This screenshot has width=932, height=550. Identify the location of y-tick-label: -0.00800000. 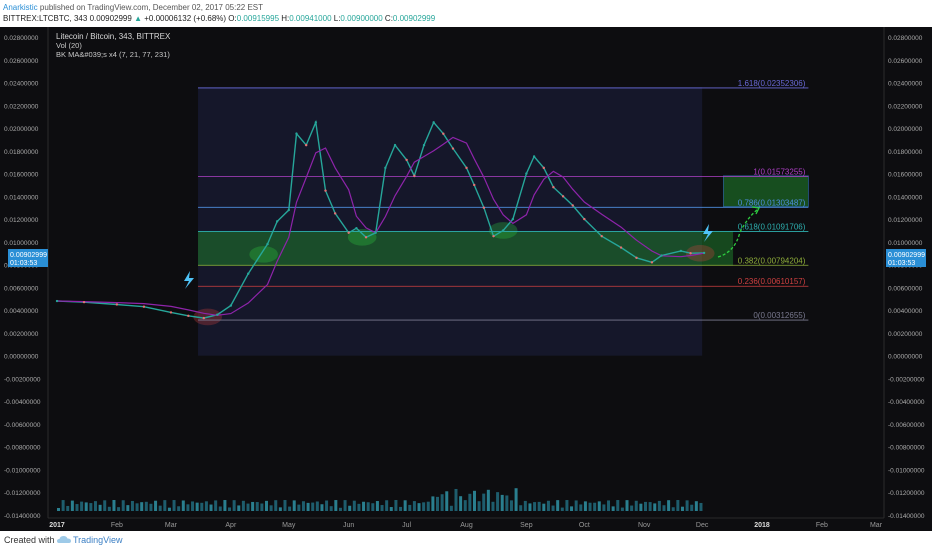
(22, 448).